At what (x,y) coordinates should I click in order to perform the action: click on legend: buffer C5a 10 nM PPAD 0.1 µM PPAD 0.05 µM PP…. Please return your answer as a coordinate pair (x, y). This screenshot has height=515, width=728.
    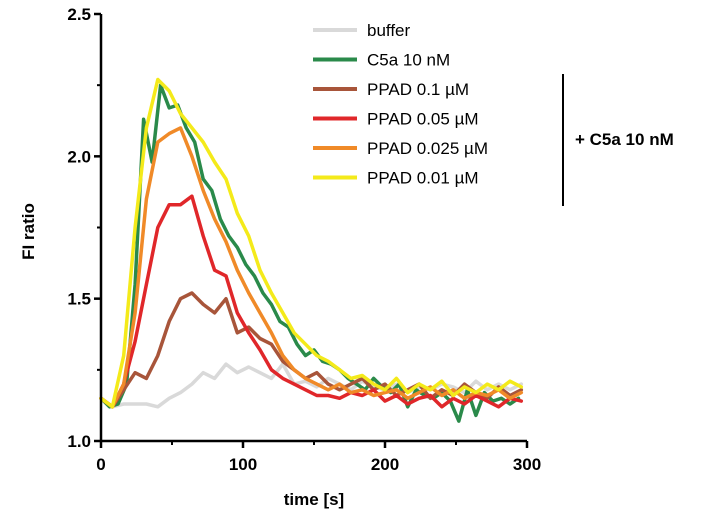
    Looking at the image, I should click on (400, 104).